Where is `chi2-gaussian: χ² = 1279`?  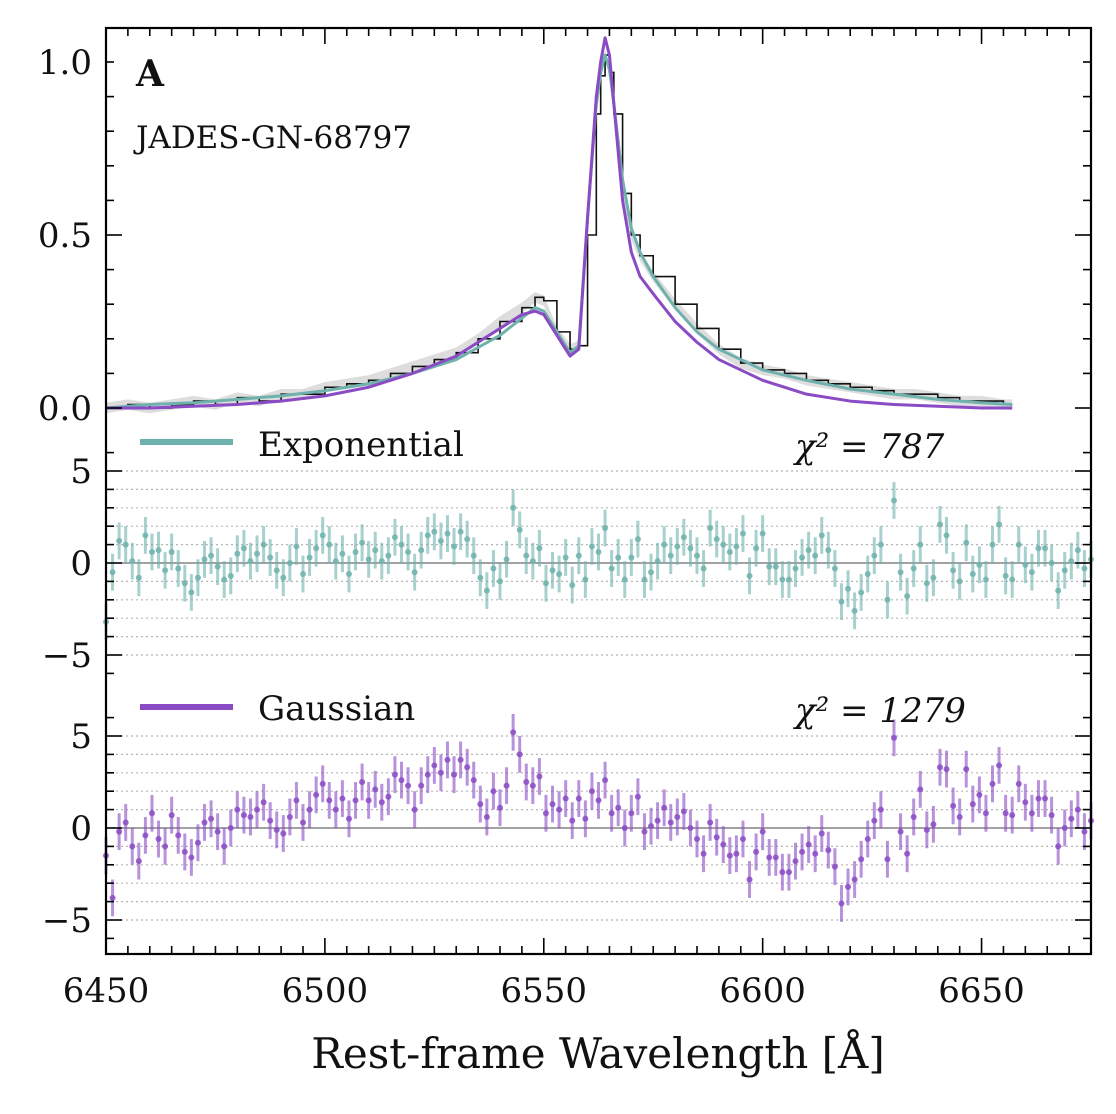
chi2-gaussian: χ² = 1279 is located at coordinates (879, 711).